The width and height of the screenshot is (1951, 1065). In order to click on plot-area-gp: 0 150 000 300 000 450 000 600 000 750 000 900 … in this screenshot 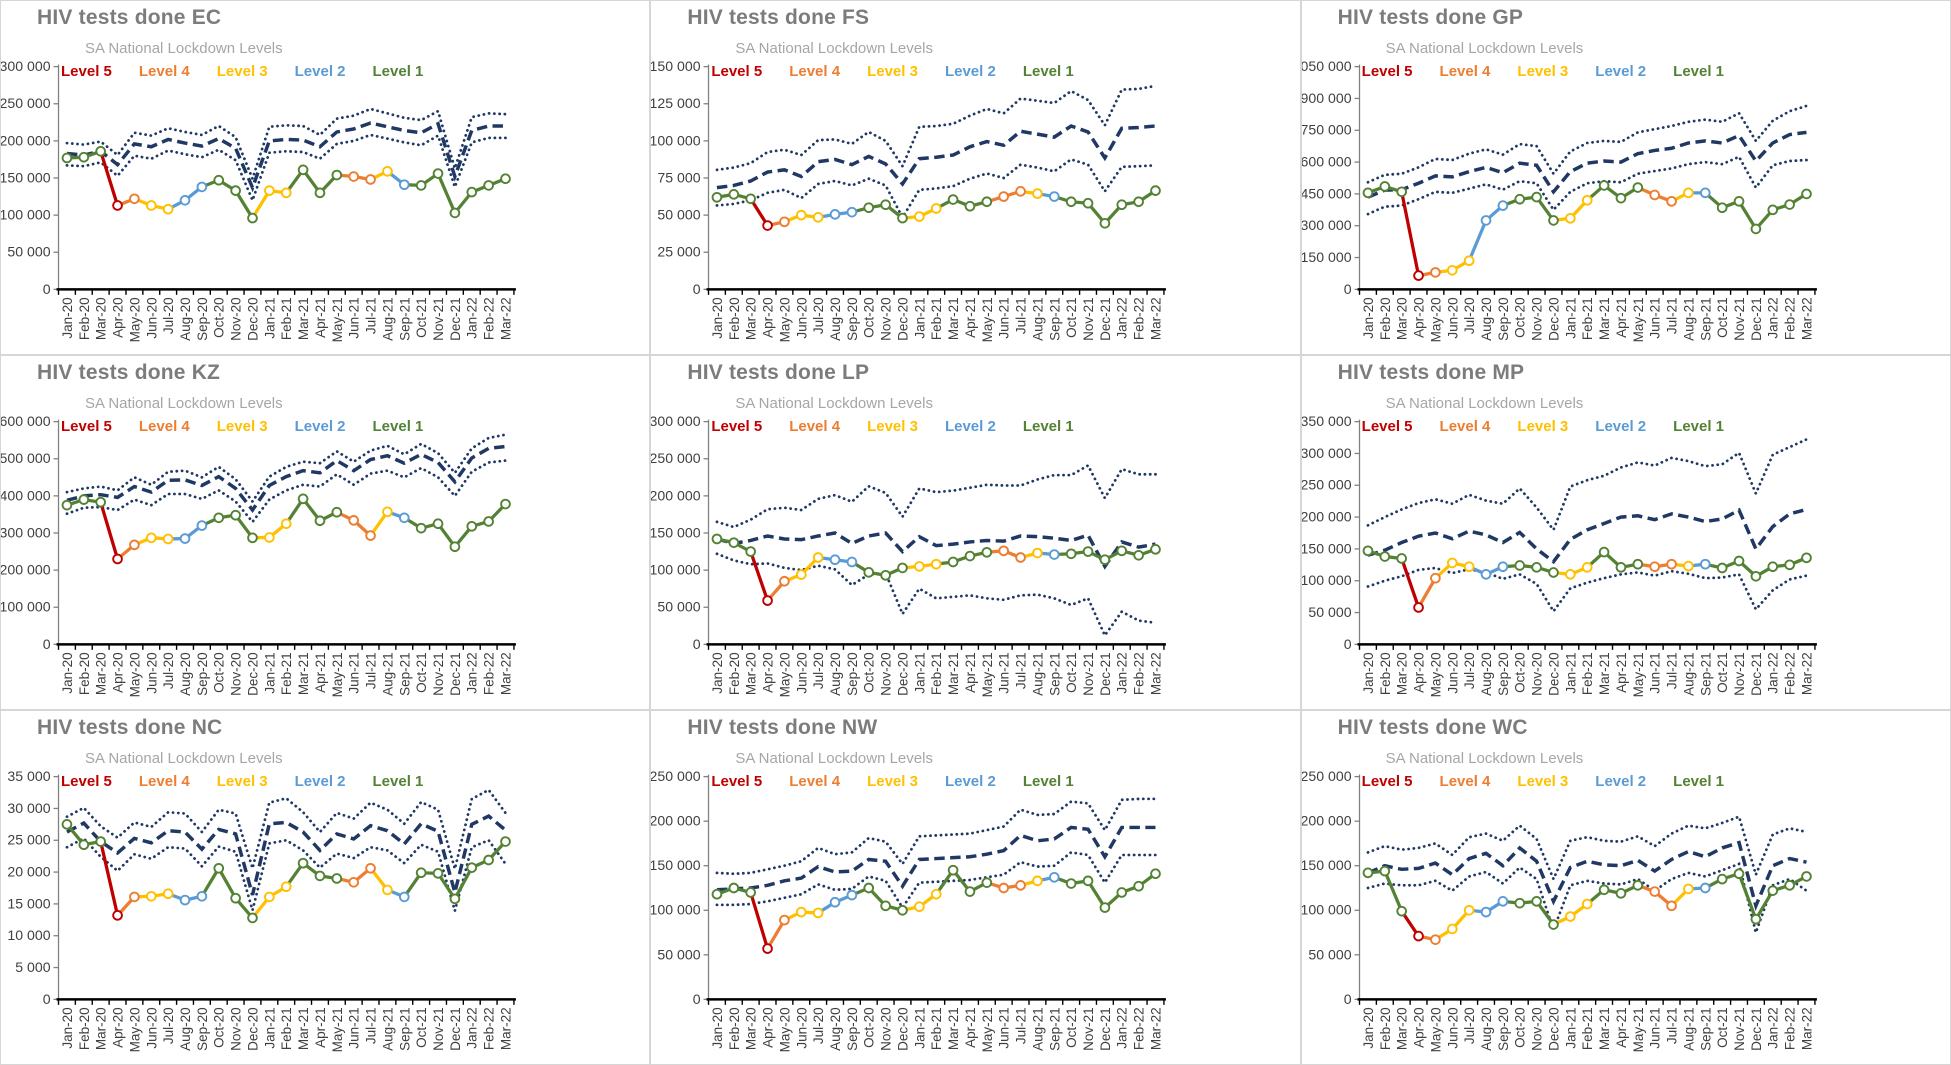, I will do `click(1559, 200)`.